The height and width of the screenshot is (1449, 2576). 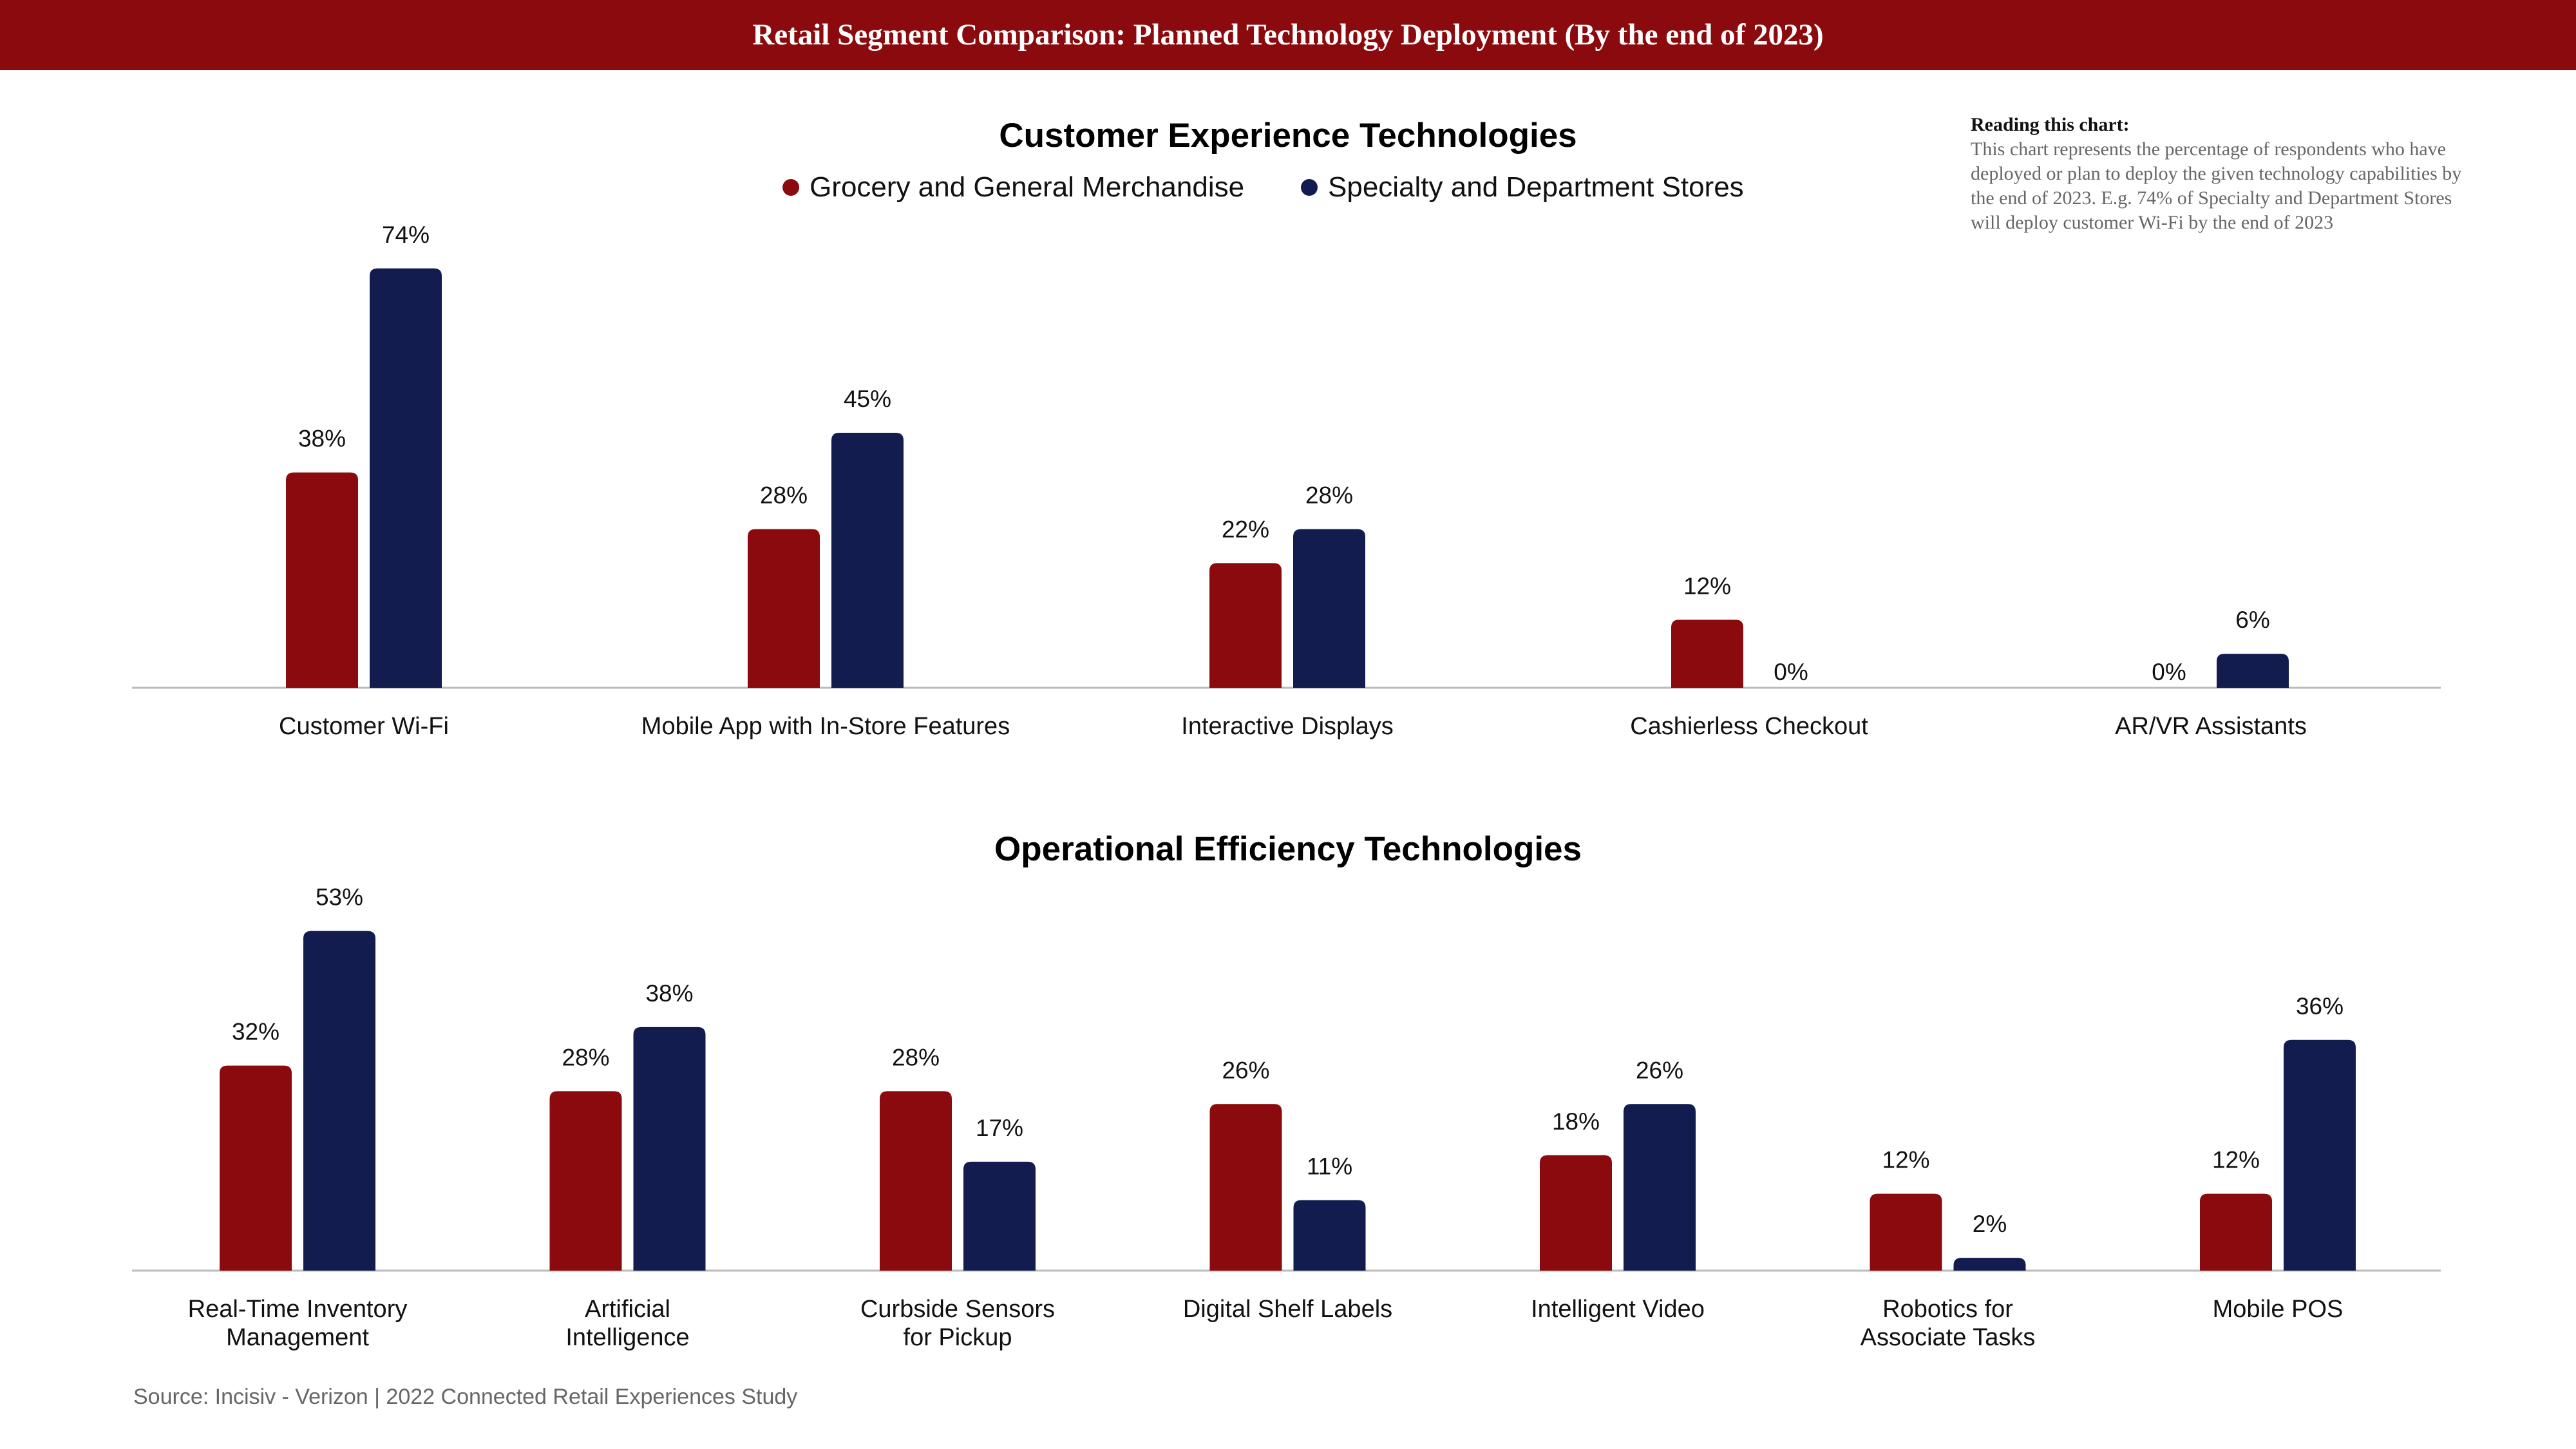 I want to click on data-label: 74%, so click(x=406, y=235).